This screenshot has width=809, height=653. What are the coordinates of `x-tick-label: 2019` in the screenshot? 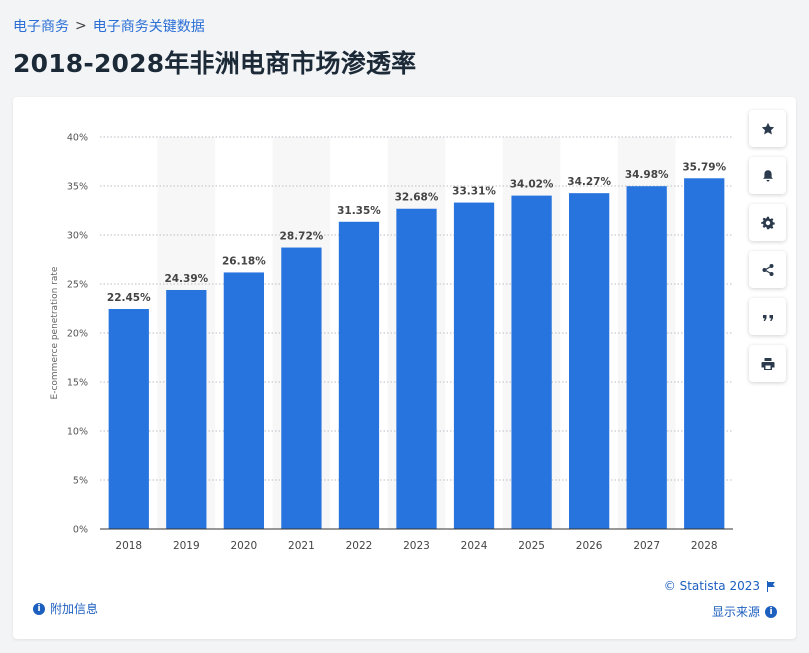 It's located at (186, 546).